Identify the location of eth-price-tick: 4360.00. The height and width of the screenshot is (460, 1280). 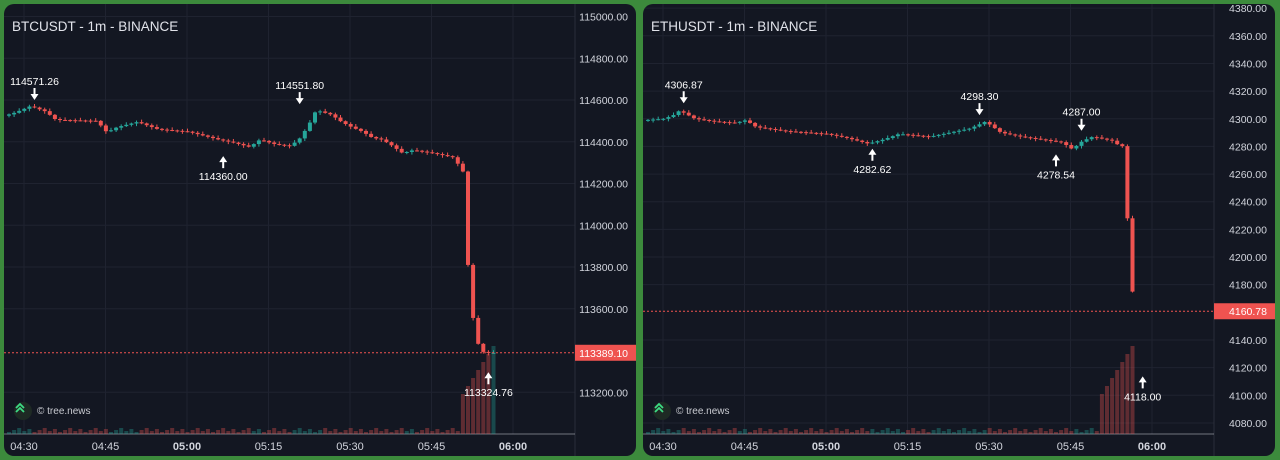
(1248, 37).